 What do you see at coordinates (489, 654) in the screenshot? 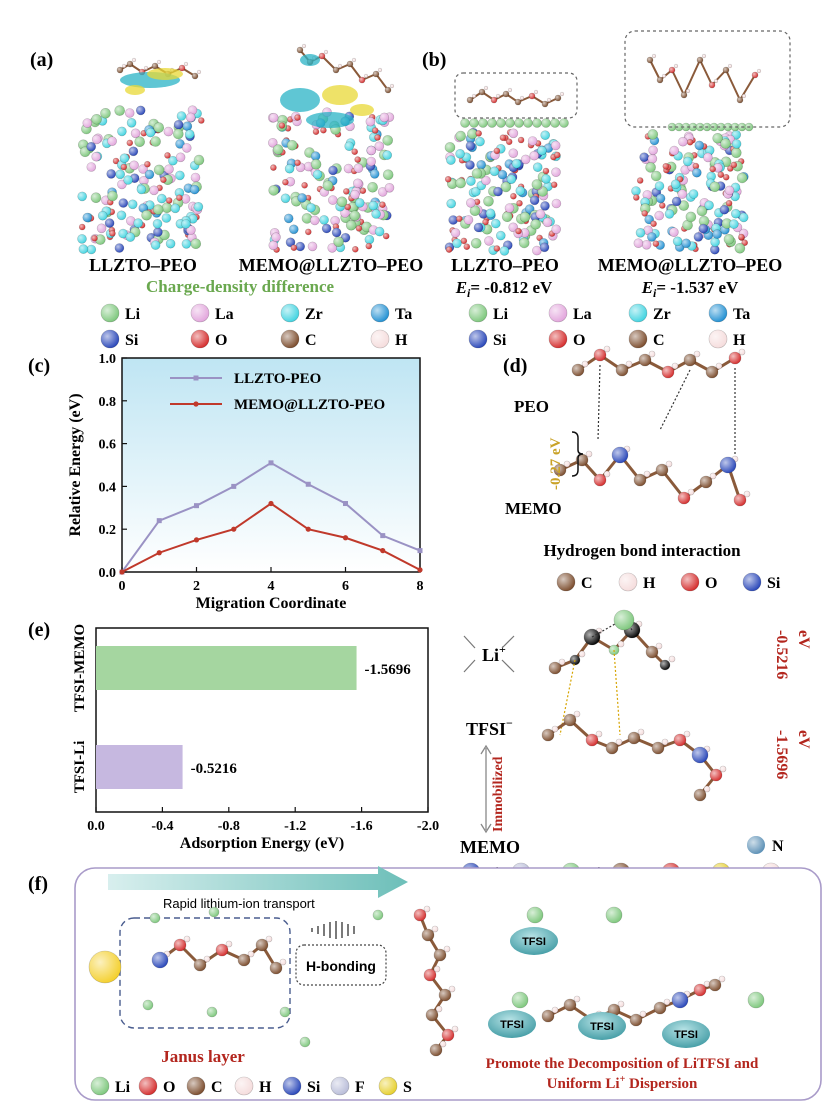
I see `li-ion-arrows` at bounding box center [489, 654].